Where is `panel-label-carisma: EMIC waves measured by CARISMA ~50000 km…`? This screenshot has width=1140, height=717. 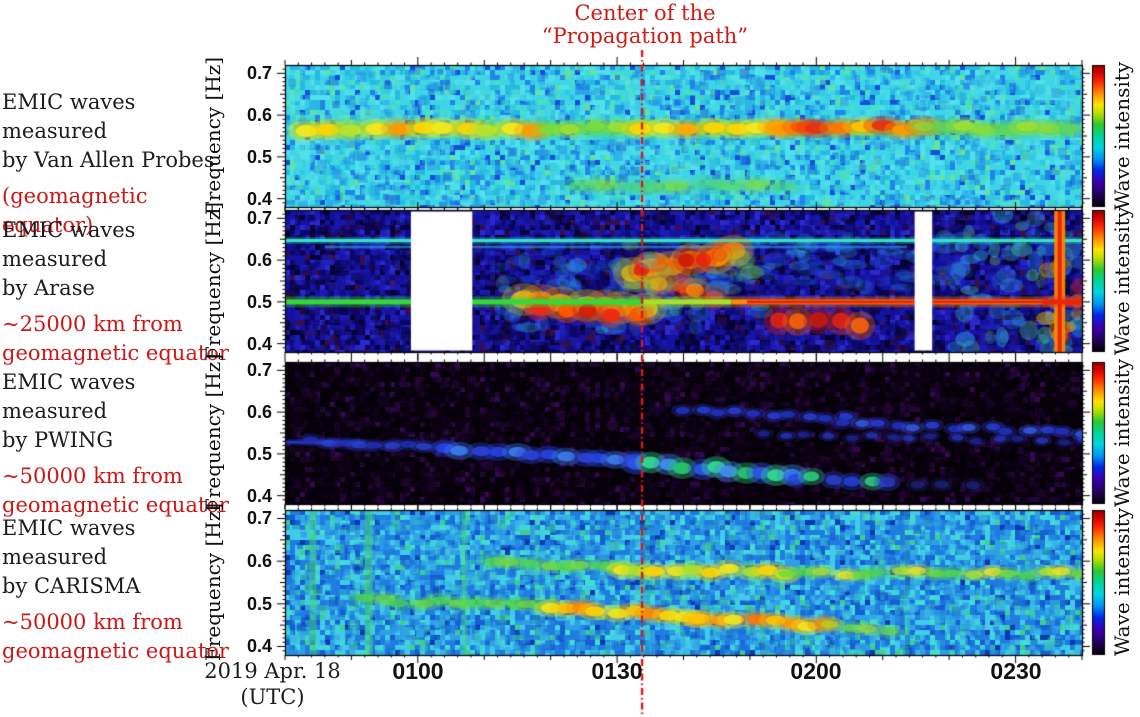
panel-label-carisma: EMIC waves measured by CARISMA ~50000 km… is located at coordinates (122, 590).